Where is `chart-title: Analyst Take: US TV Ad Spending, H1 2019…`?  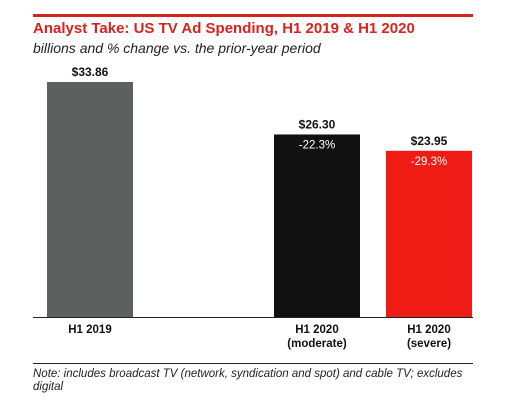
chart-title: Analyst Take: US TV Ad Spending, H1 2019… is located at coordinates (224, 28).